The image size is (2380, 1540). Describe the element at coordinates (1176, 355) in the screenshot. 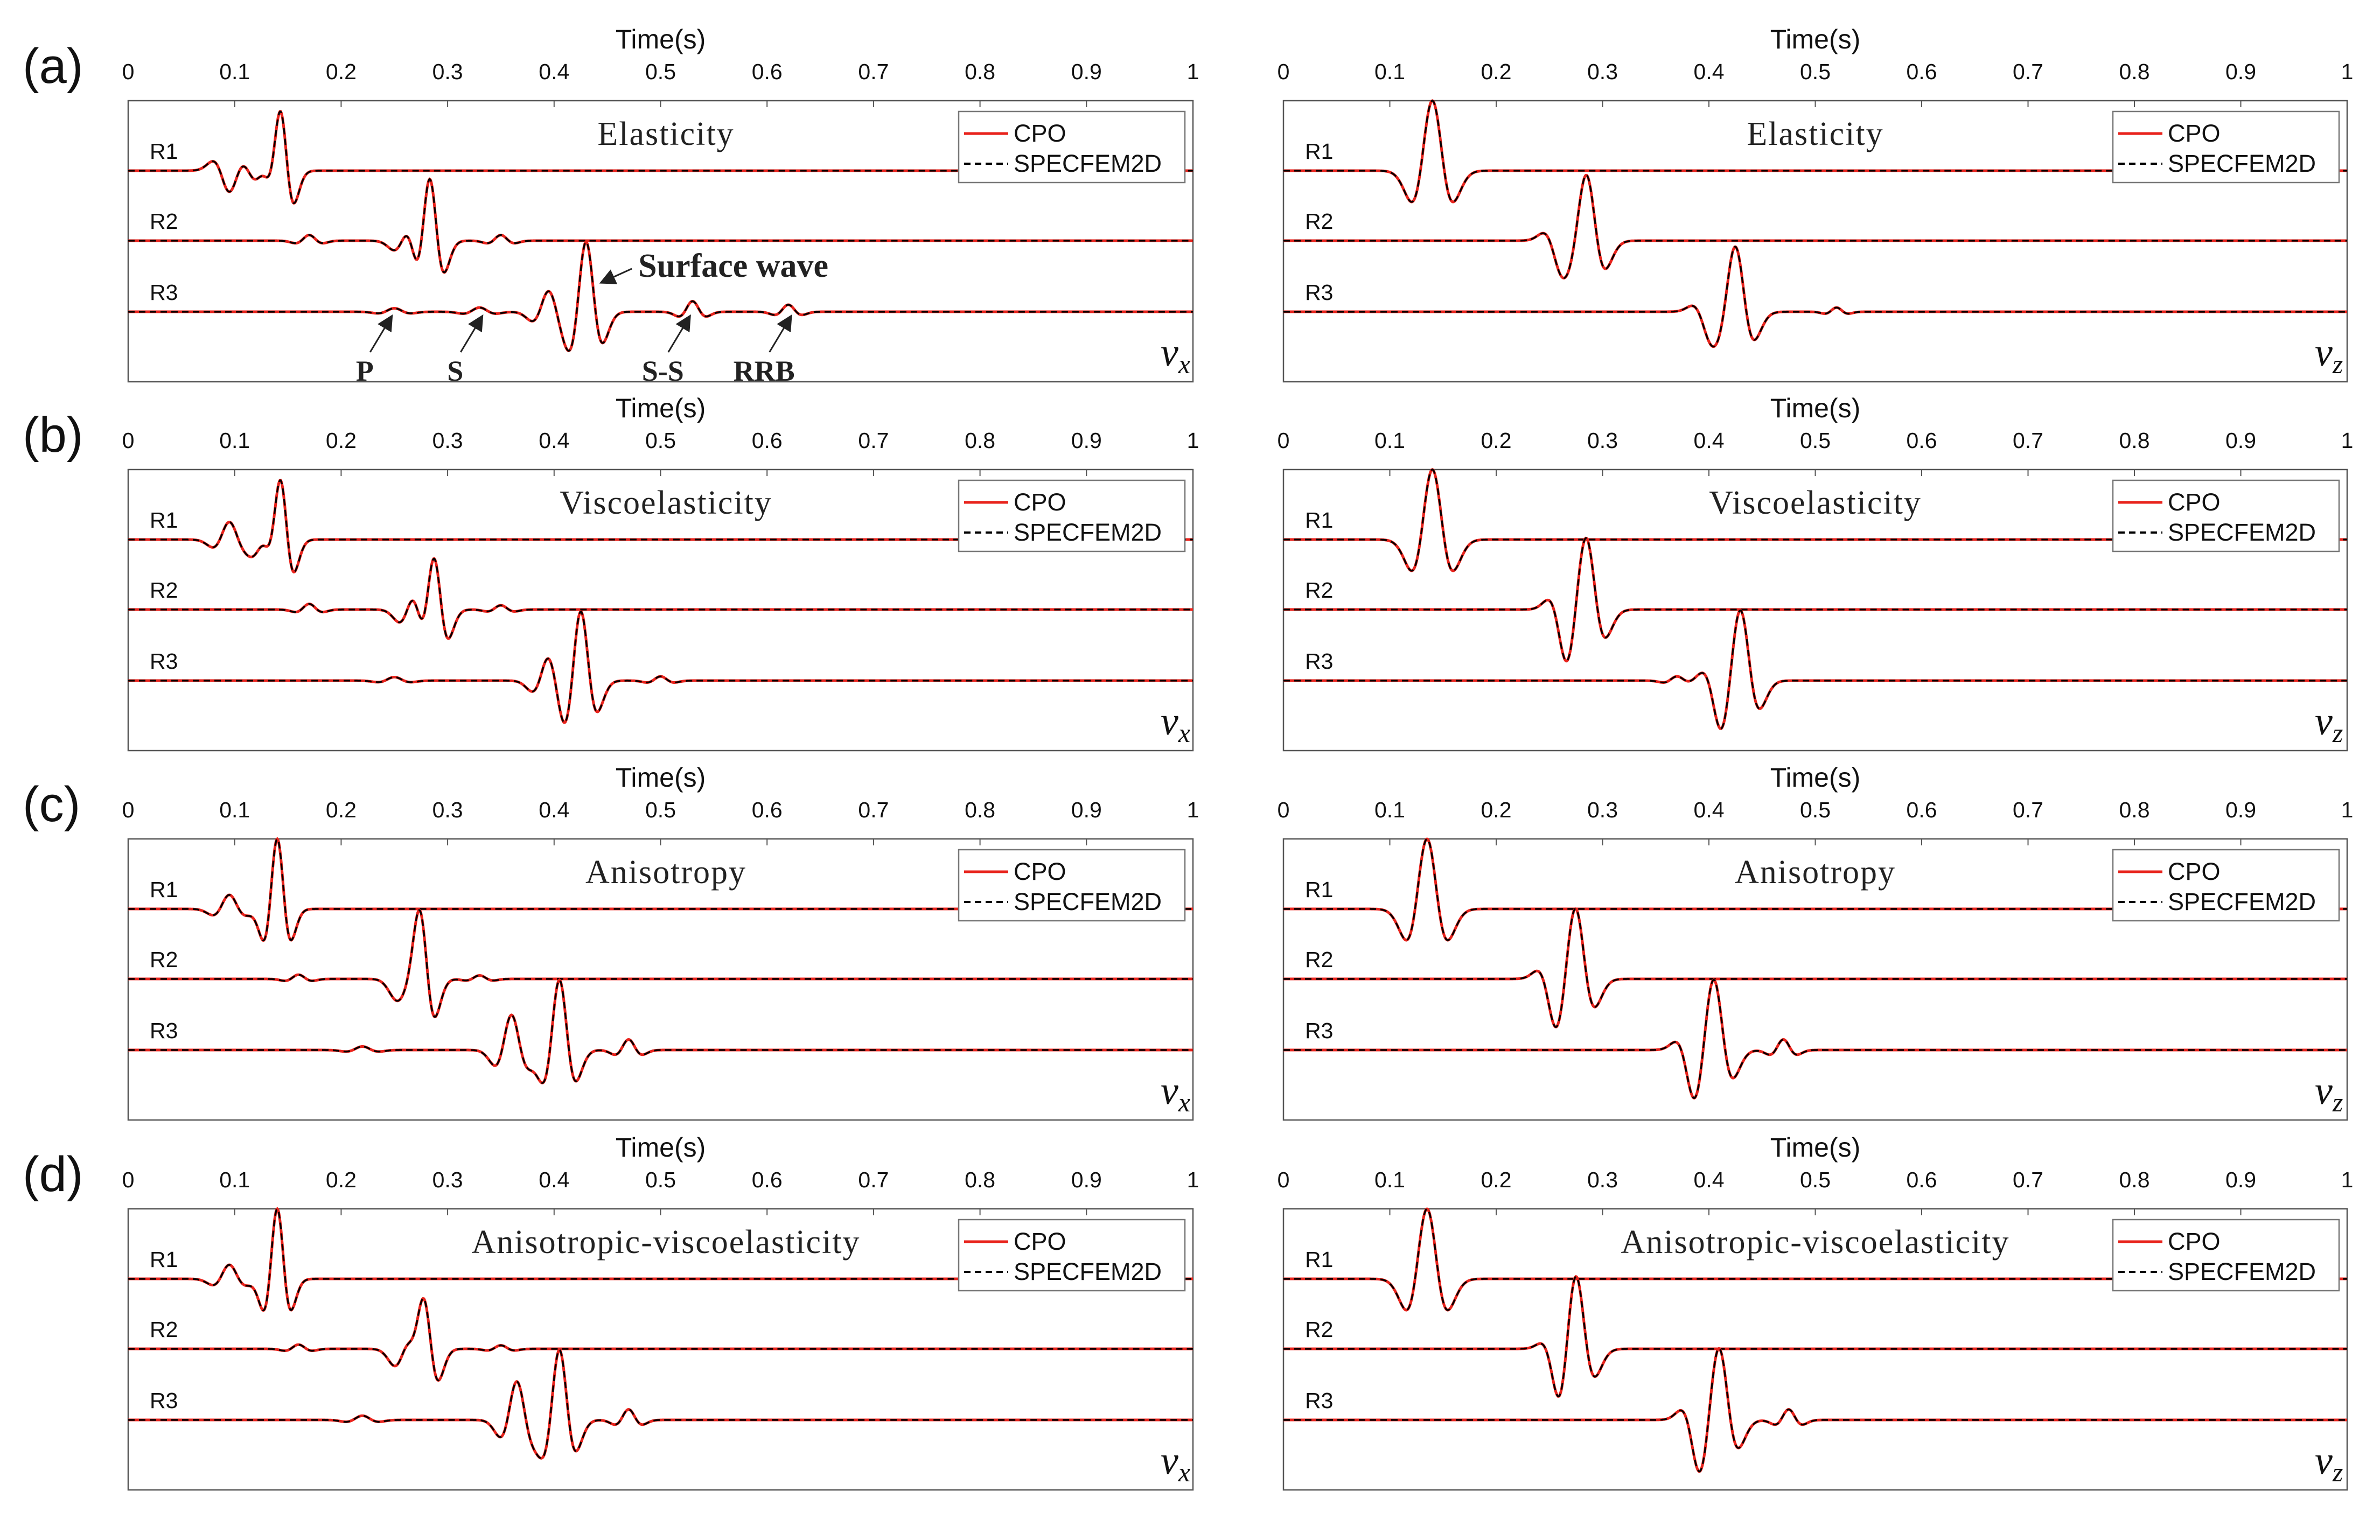

I see `component-label: vx` at that location.